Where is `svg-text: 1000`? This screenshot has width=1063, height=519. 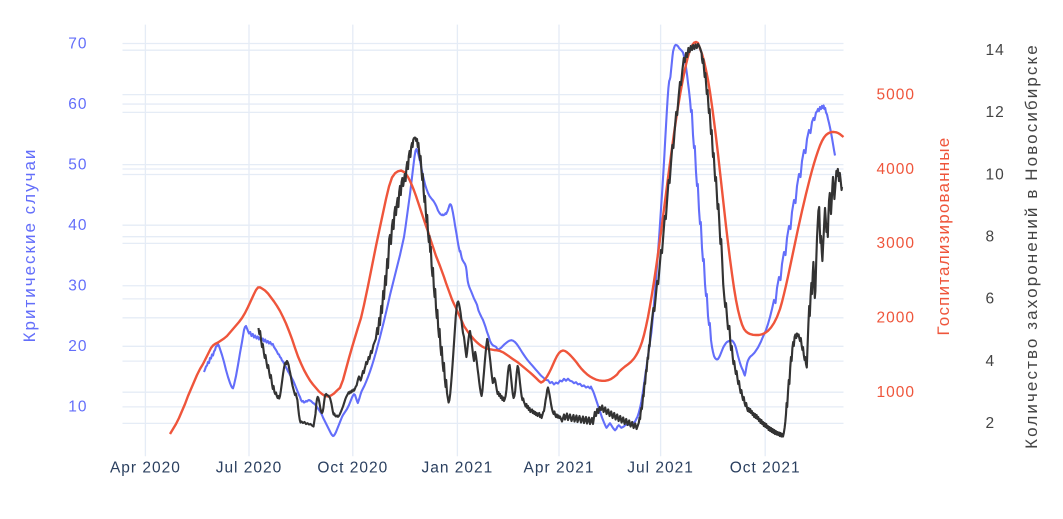 svg-text: 1000 is located at coordinates (896, 392).